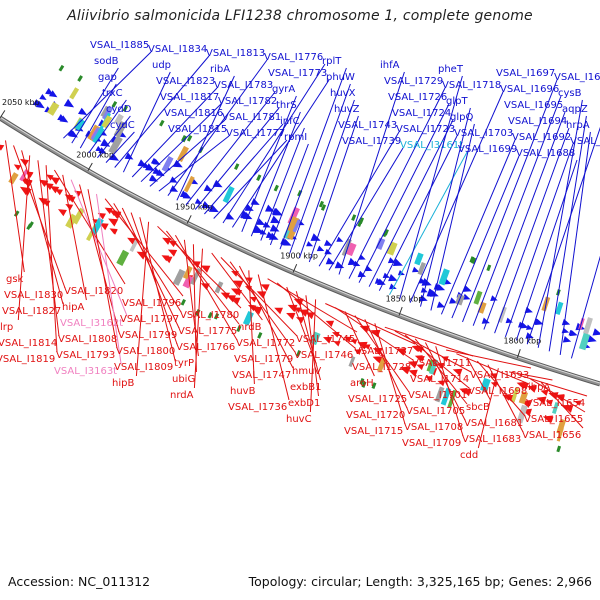 This screenshot has height=600, width=600. I want to click on gene-label: VSAL_I1777, so click(255, 133).